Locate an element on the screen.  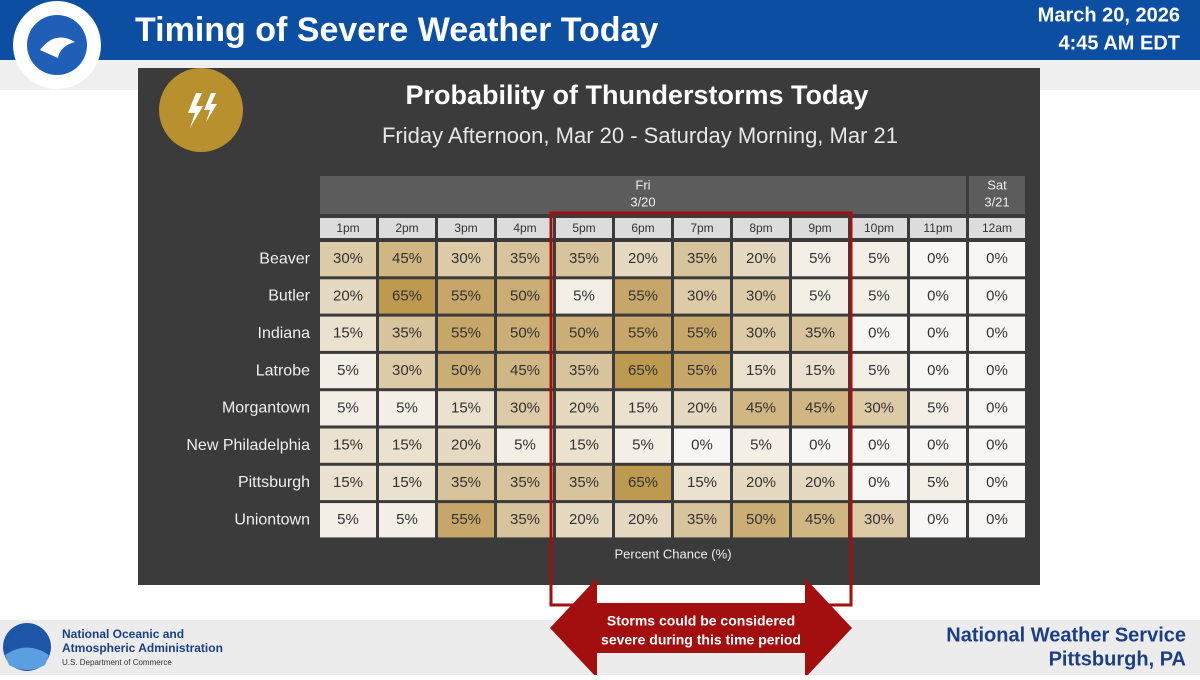
row-label: Butler is located at coordinates (289, 296).